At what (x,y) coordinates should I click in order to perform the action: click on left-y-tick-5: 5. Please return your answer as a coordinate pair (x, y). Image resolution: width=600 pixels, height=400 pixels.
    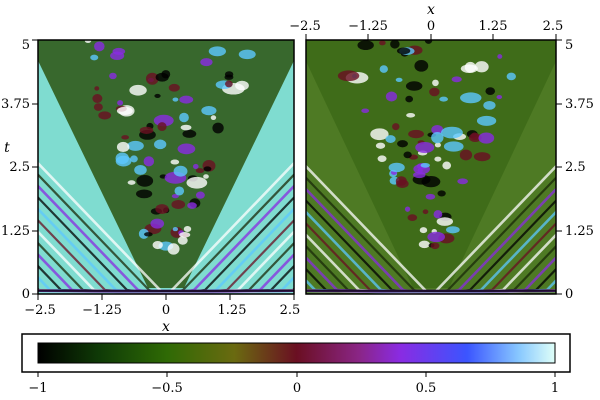
    Looking at the image, I should click on (26, 45).